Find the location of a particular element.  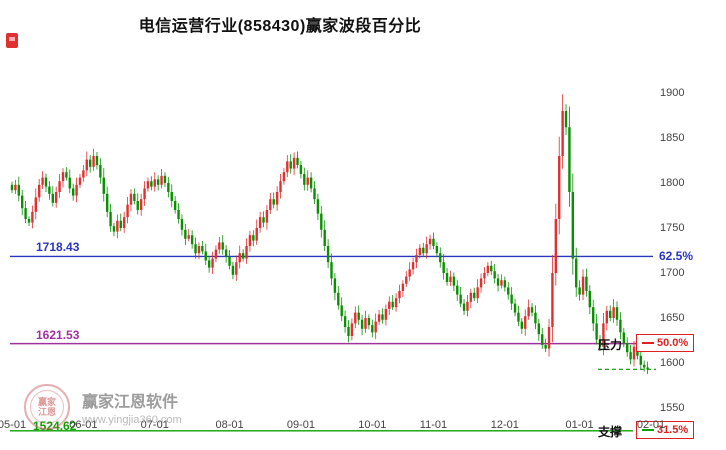

app-logo-icon is located at coordinates (12, 40).